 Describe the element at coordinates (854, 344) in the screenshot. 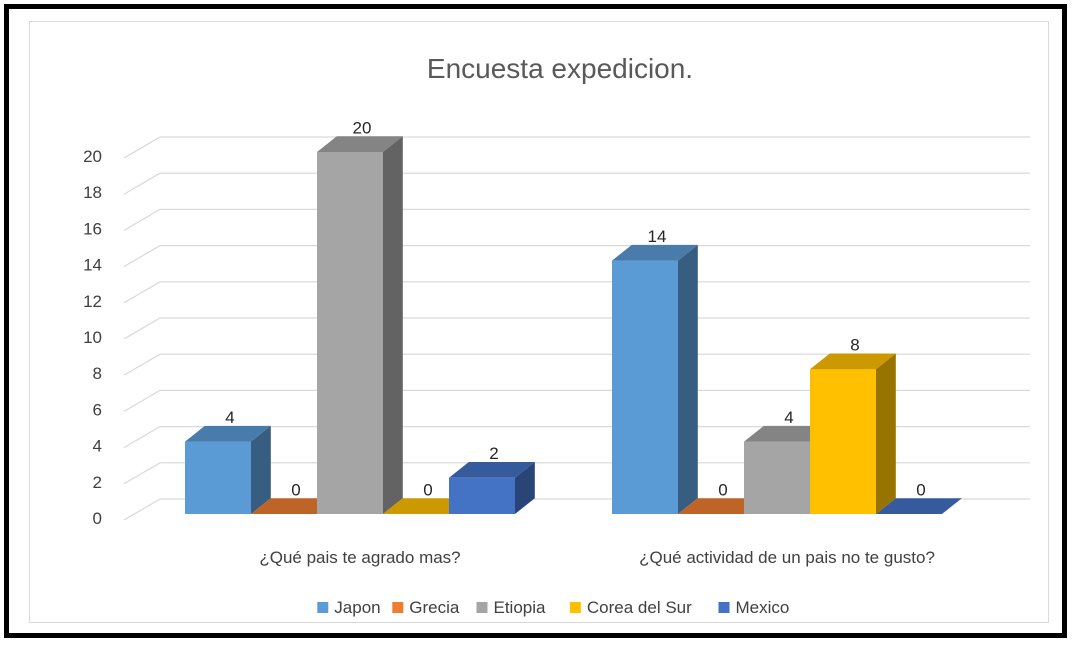

I see `data-label: 8` at that location.